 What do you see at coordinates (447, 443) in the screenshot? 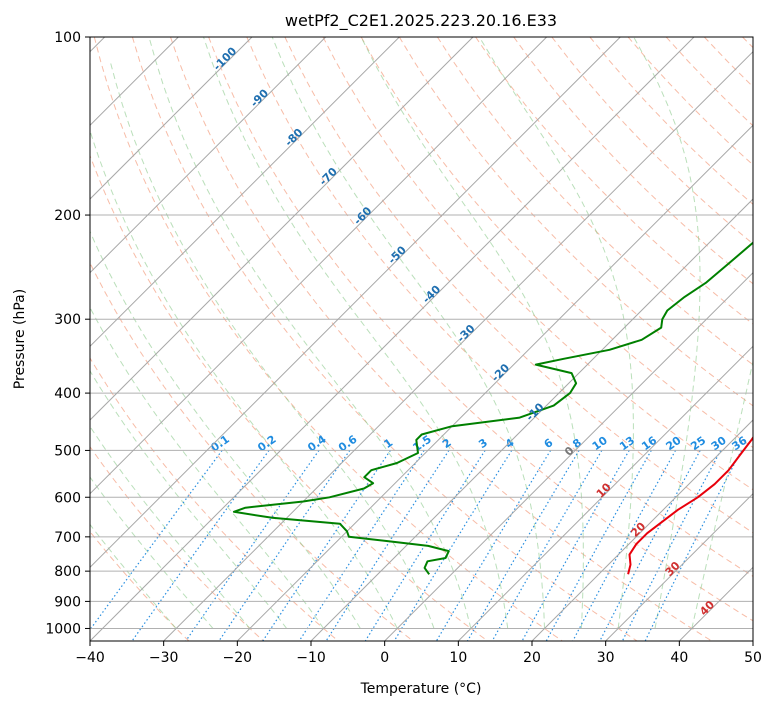
I see `mixing-ratio-label: 2` at bounding box center [447, 443].